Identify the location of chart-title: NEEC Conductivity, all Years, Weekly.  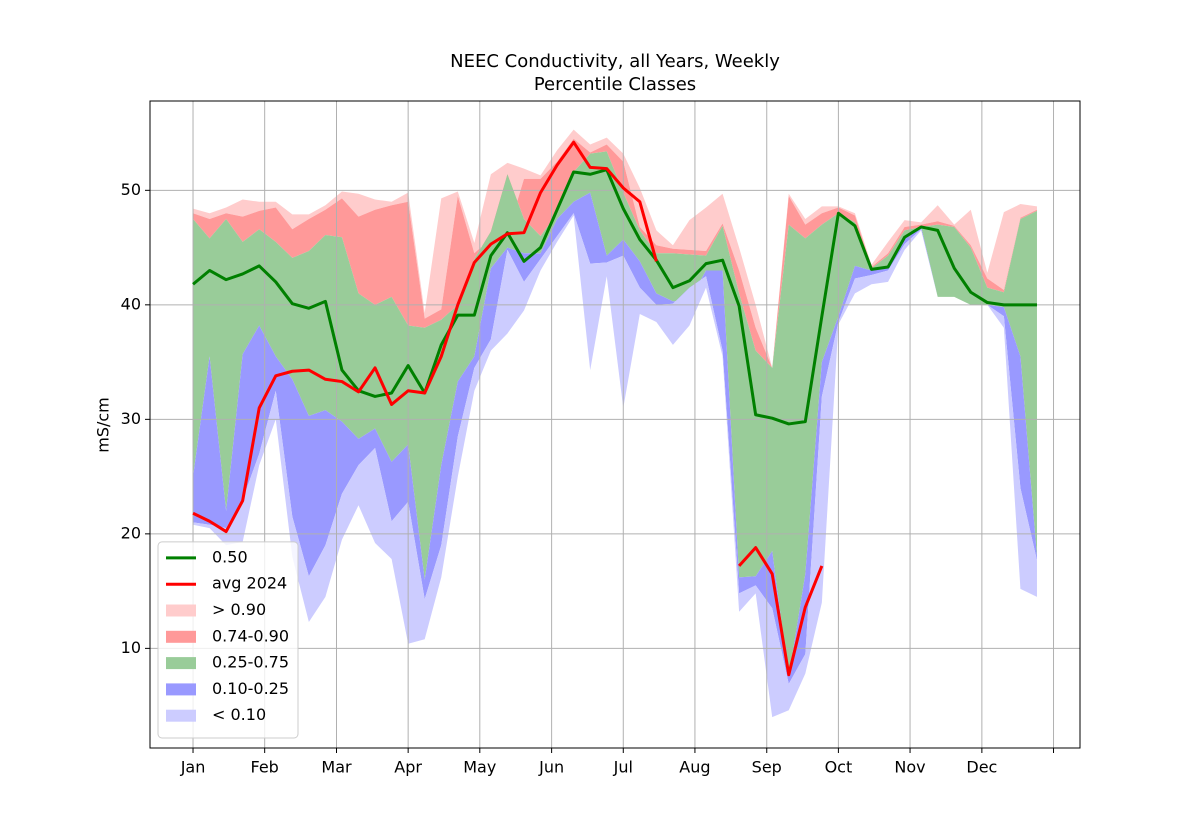
(615, 61).